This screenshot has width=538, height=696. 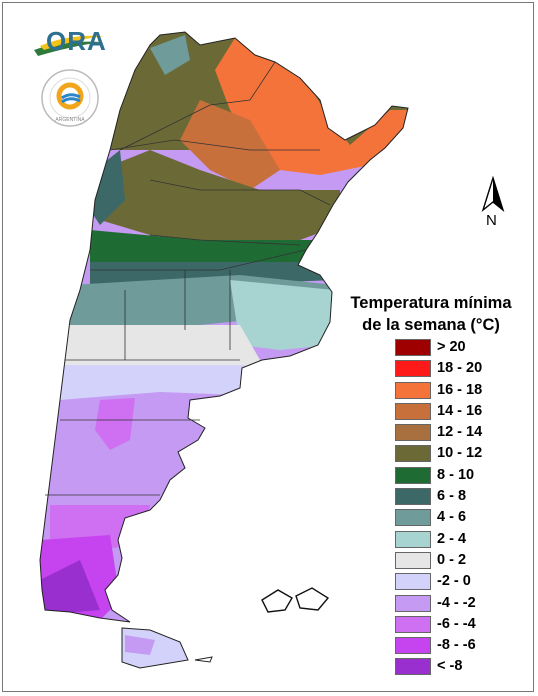 I want to click on legend-label: 4 - 6, so click(x=452, y=517).